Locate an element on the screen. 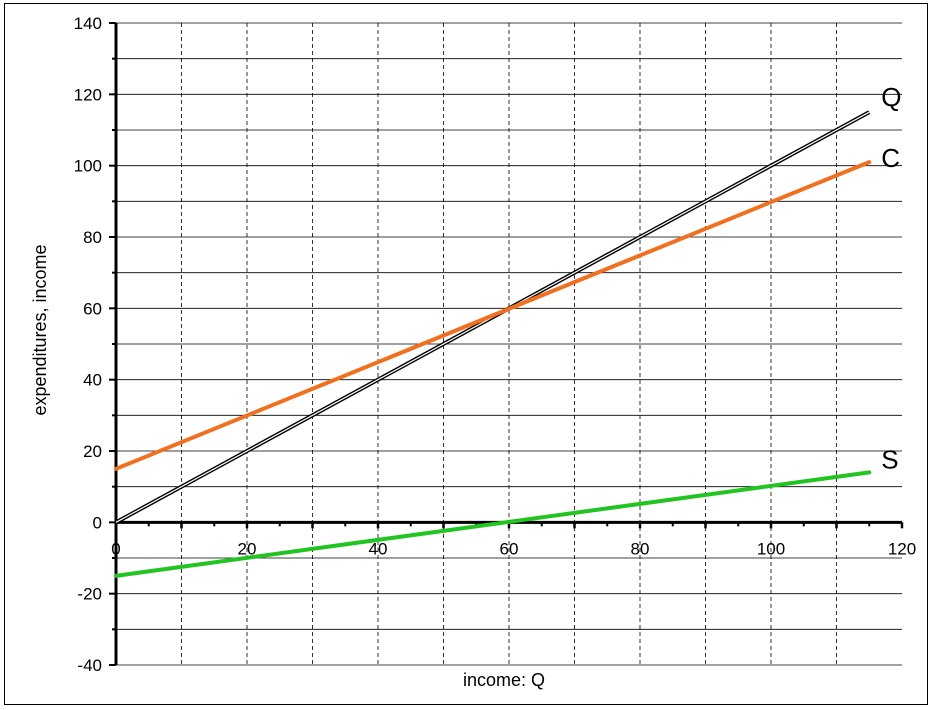 The height and width of the screenshot is (710, 950). y-tick-label: 100 is located at coordinates (88, 166).